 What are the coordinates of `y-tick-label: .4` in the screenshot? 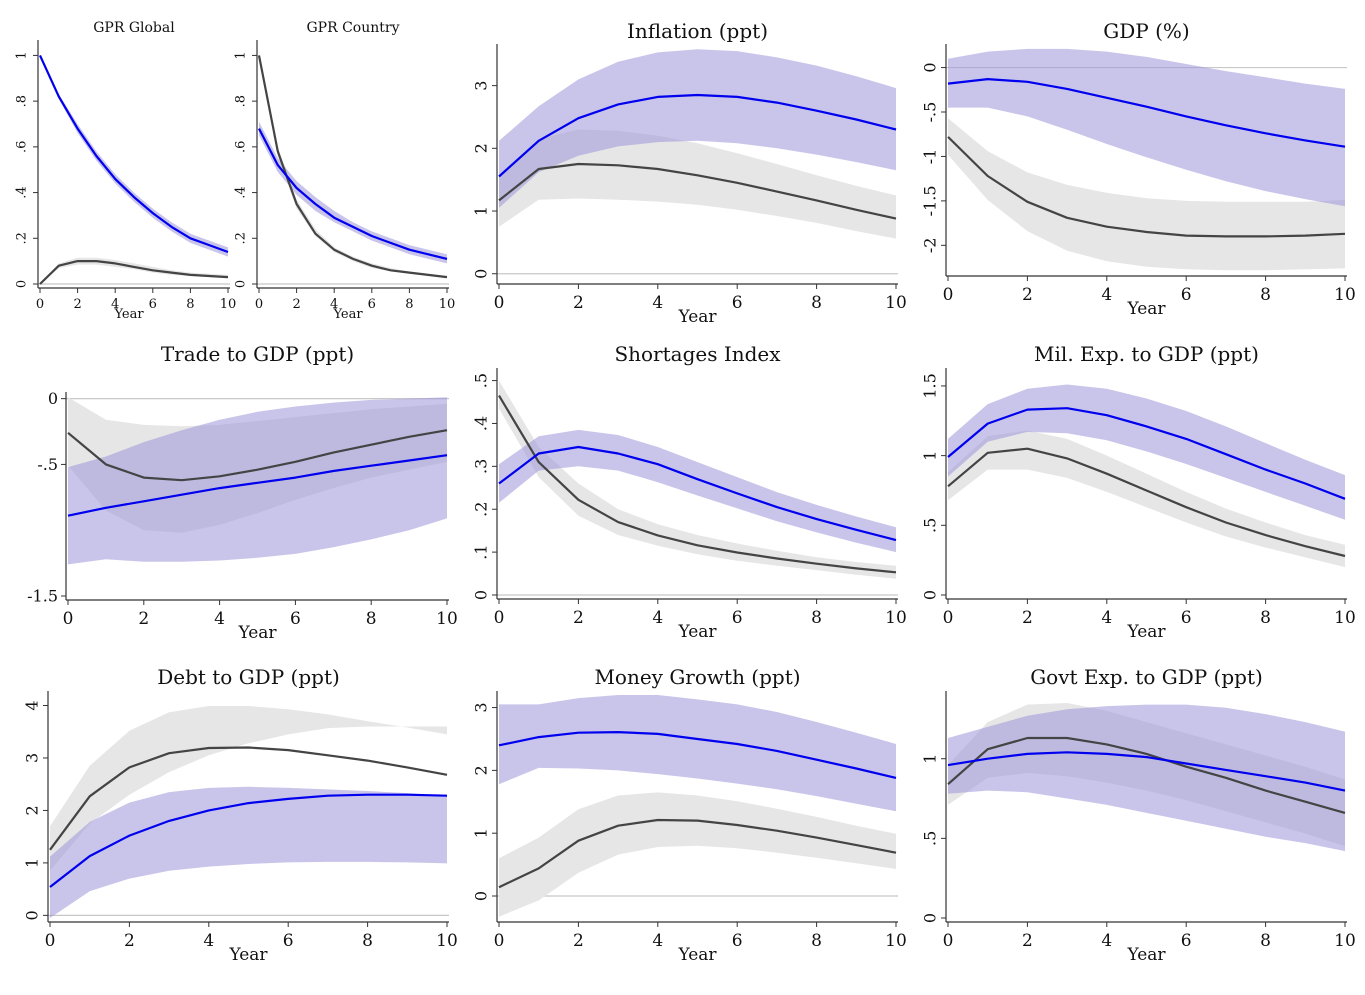 It's located at (481, 423).